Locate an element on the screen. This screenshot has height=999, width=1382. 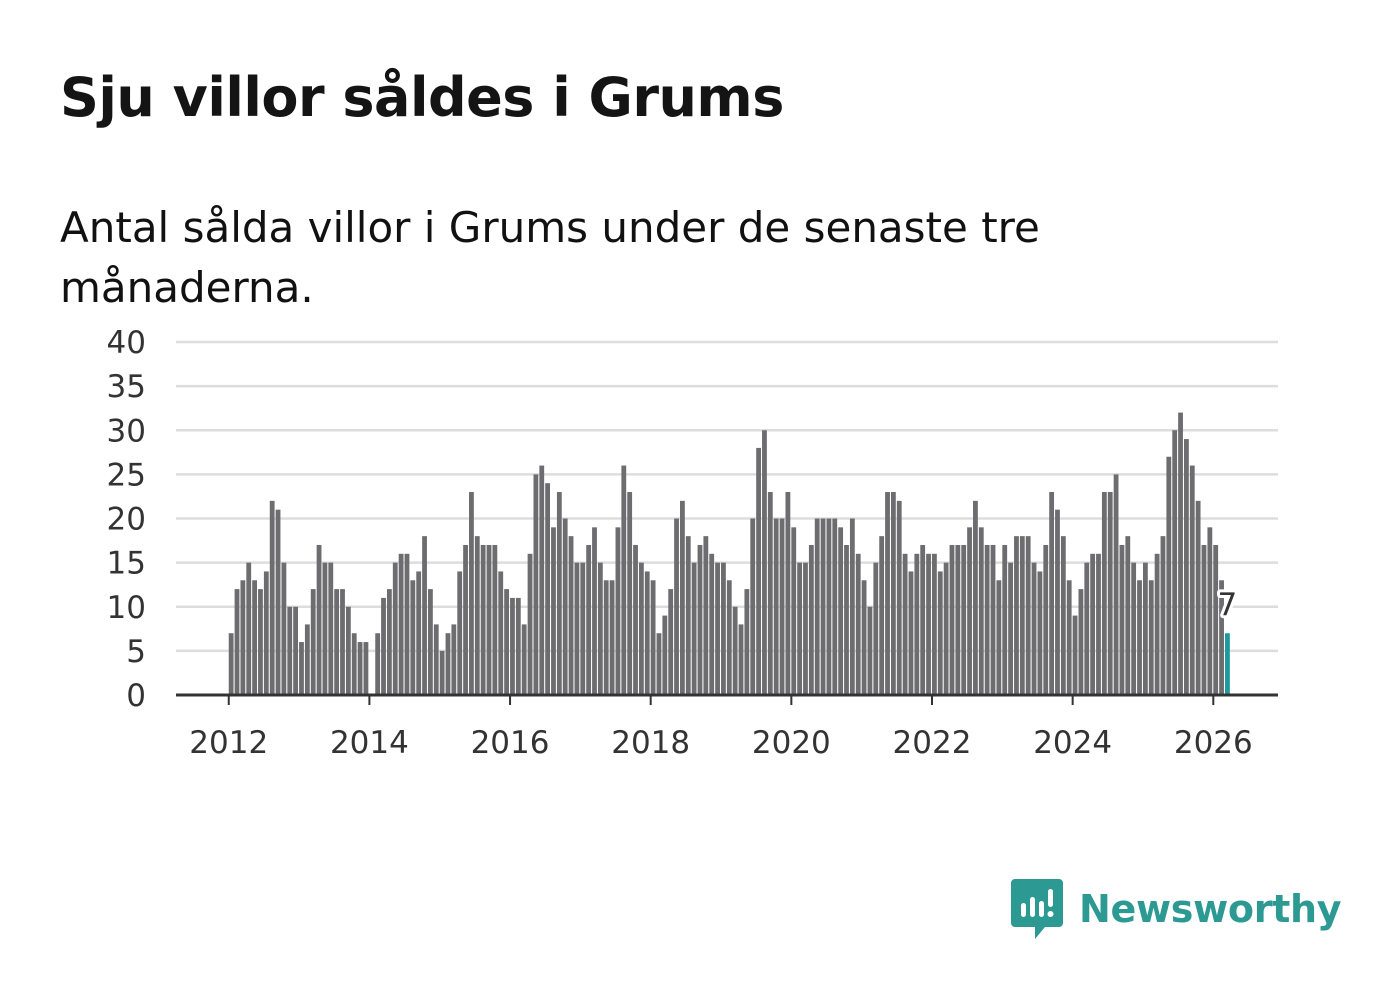
newsworthy-logo: Newsworthy is located at coordinates (1176, 909).